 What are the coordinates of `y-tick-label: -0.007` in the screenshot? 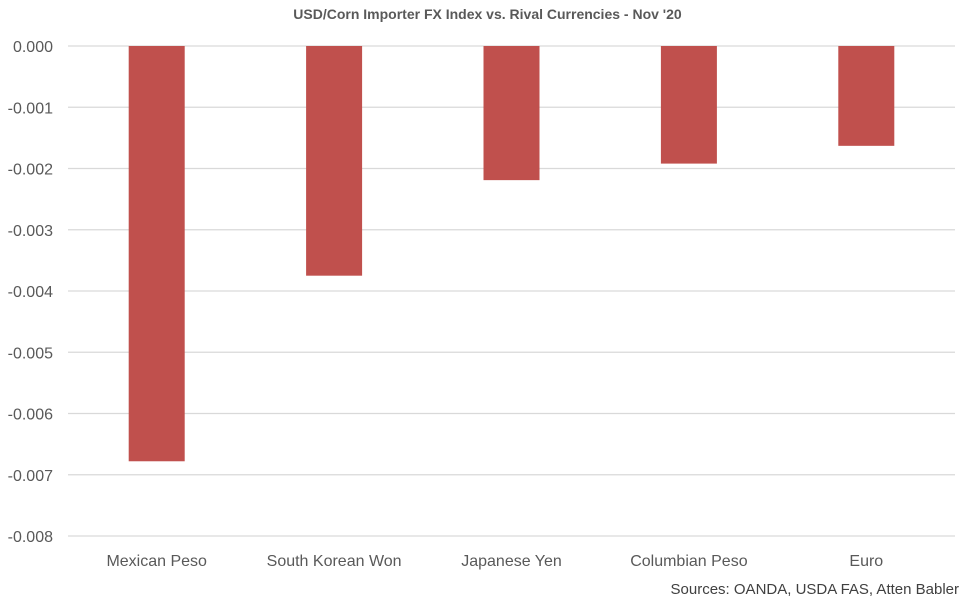 It's located at (30, 476).